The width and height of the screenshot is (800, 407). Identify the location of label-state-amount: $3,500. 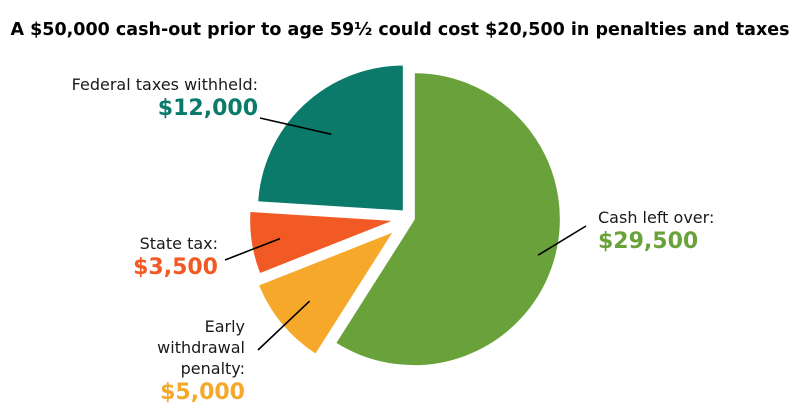
(175, 267).